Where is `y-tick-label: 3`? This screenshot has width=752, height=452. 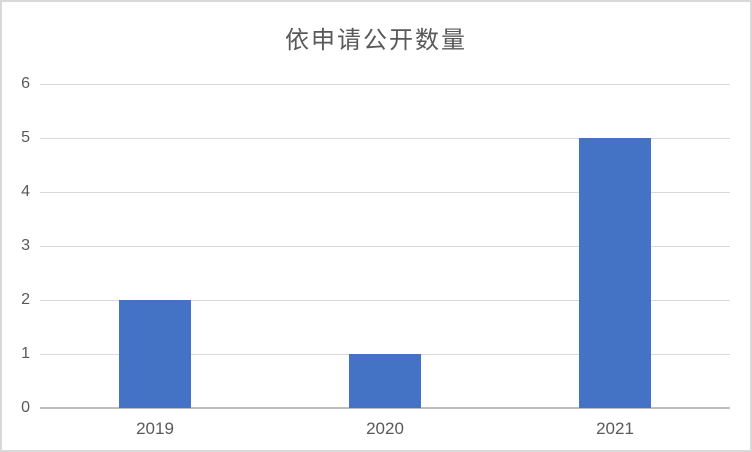
y-tick-label: 3 is located at coordinates (25, 245).